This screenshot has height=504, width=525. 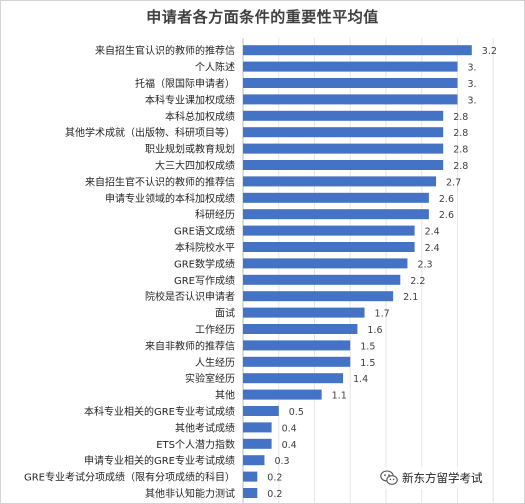 What do you see at coordinates (159, 411) in the screenshot?
I see `category-label: 本科专业相关的GRE专业考试成绩` at bounding box center [159, 411].